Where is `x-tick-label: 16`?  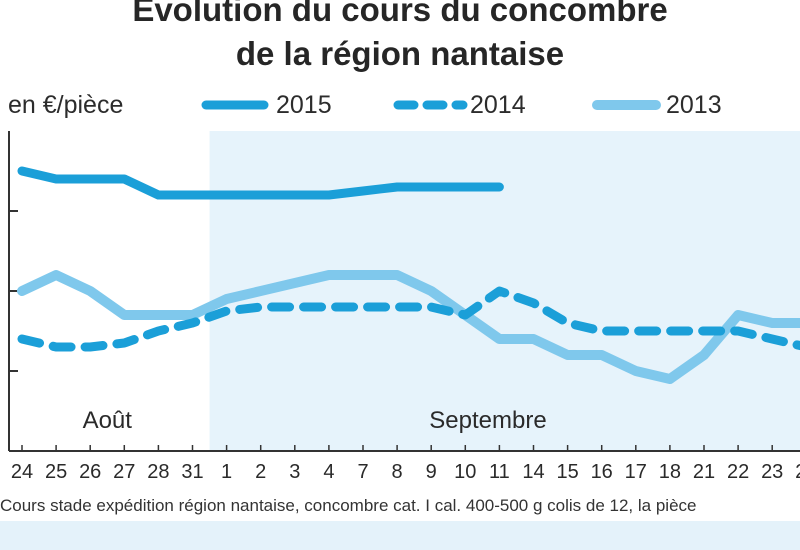 x-tick-label: 16 is located at coordinates (602, 472).